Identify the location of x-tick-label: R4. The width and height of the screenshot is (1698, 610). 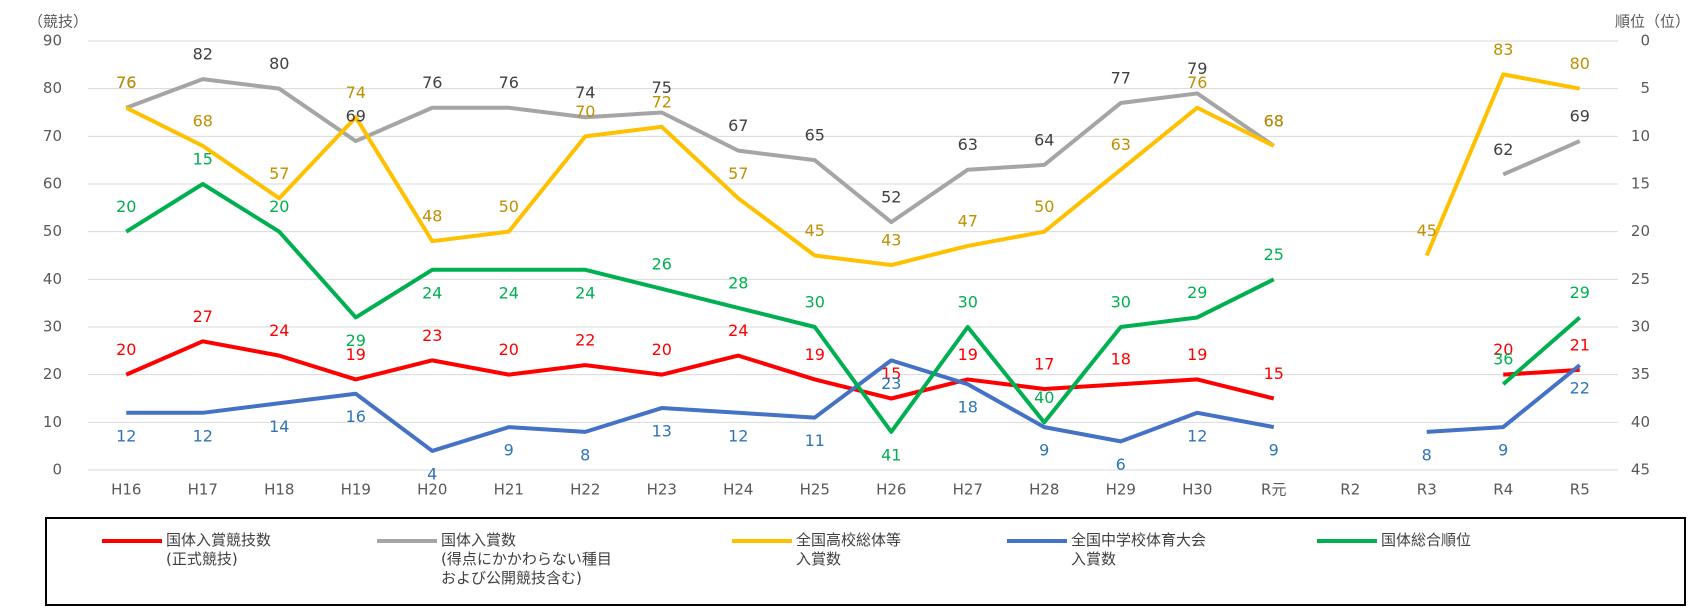
(1503, 490).